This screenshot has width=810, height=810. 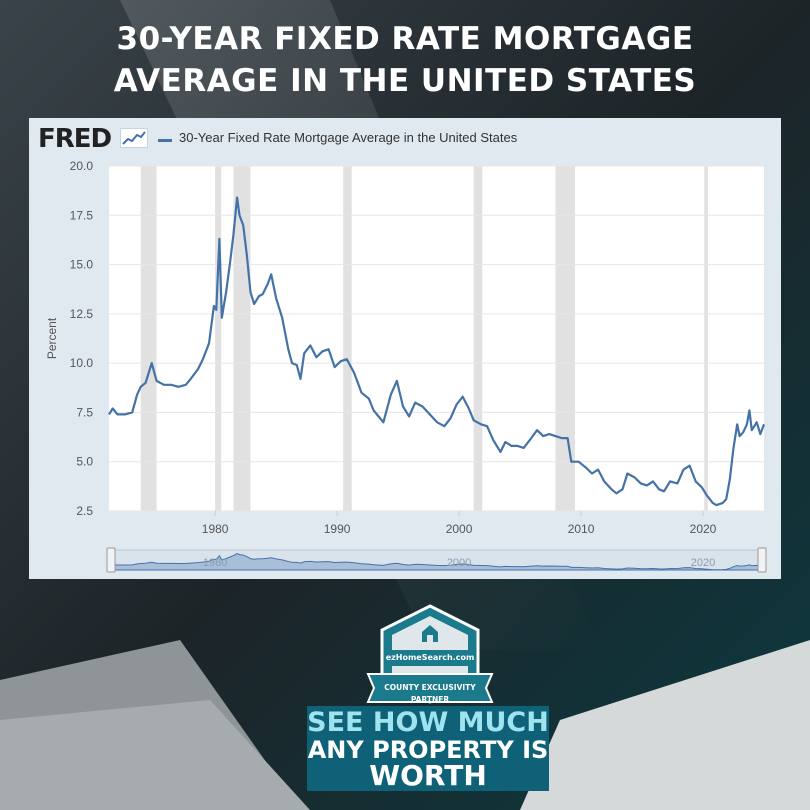 I want to click on cta-line-2: ANY PROPERTY IS, so click(x=428, y=750).